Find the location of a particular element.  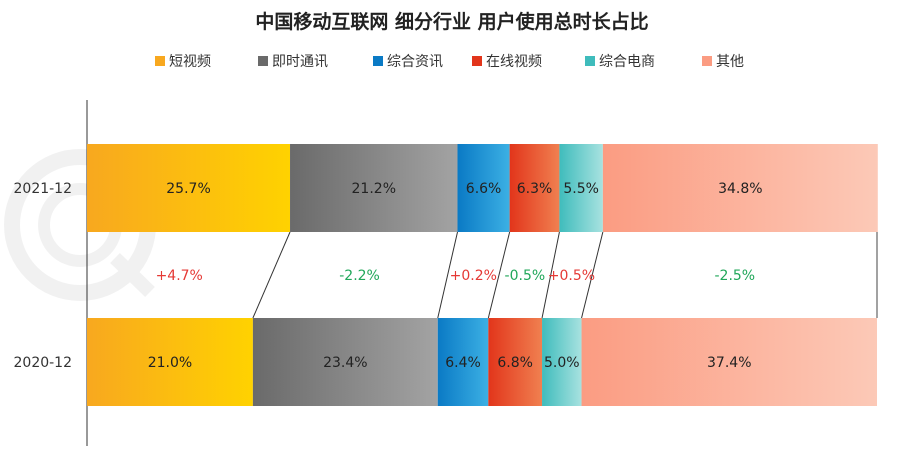

data-label: 6.6% is located at coordinates (484, 189).